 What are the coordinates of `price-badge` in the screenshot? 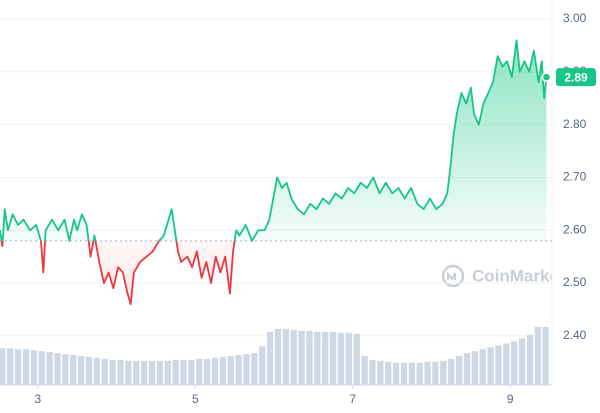 It's located at (576, 77).